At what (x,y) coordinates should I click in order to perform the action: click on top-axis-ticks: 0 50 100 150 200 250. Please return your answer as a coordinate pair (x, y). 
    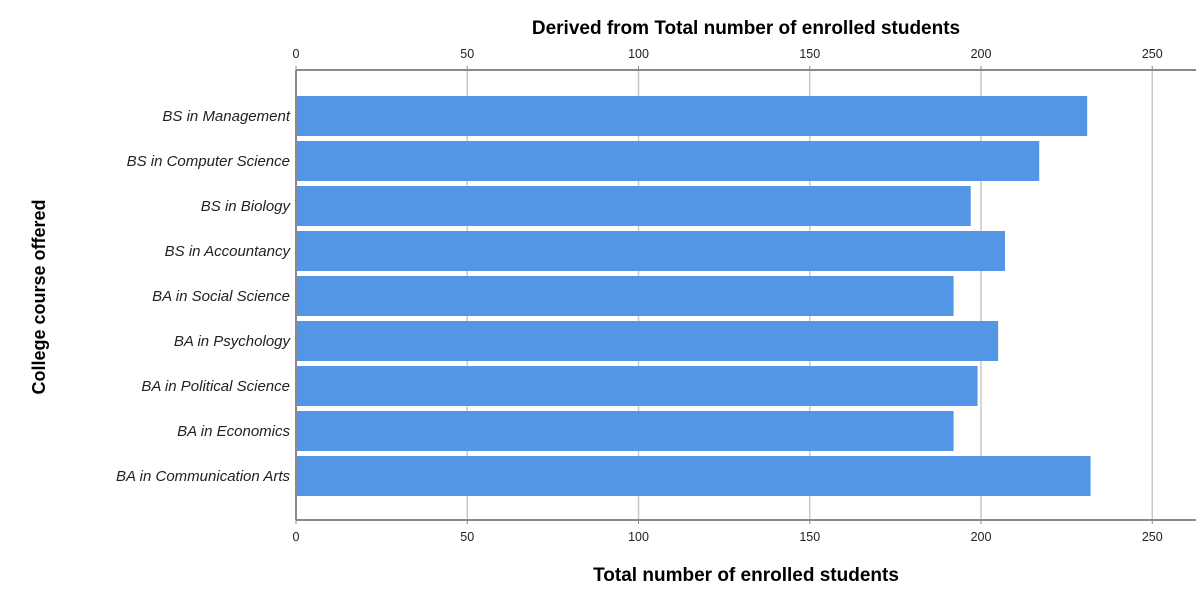
    Looking at the image, I should click on (728, 58).